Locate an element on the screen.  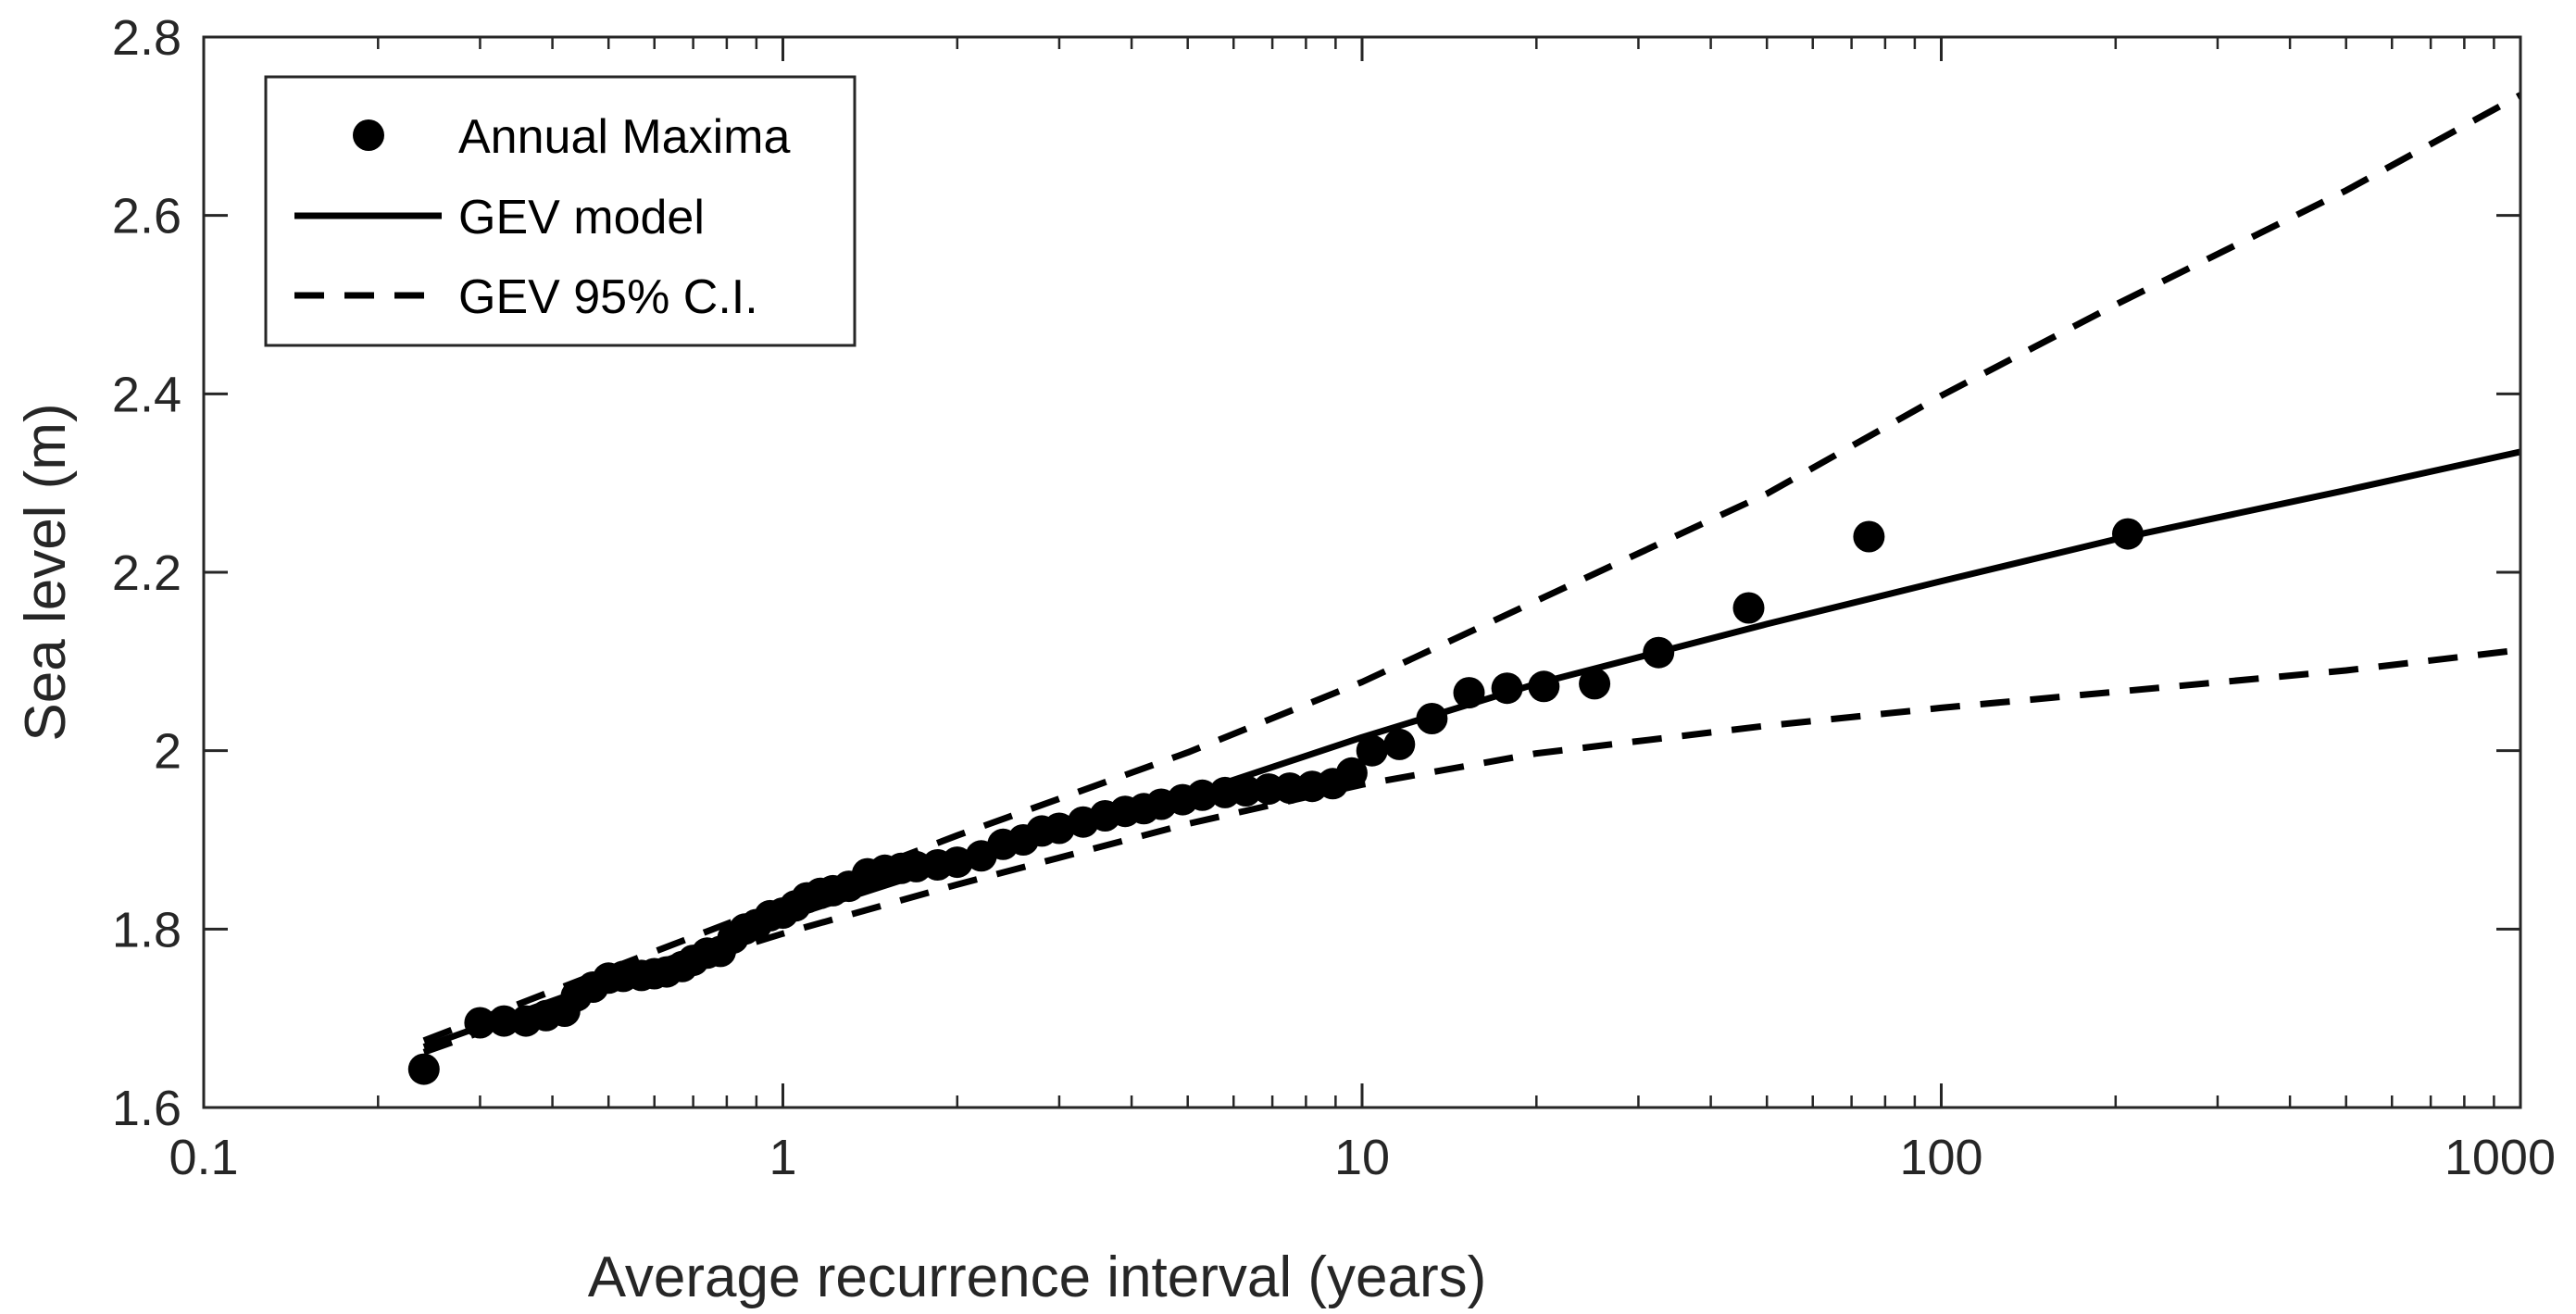
x-tick-label: 0.1 is located at coordinates (203, 1158).